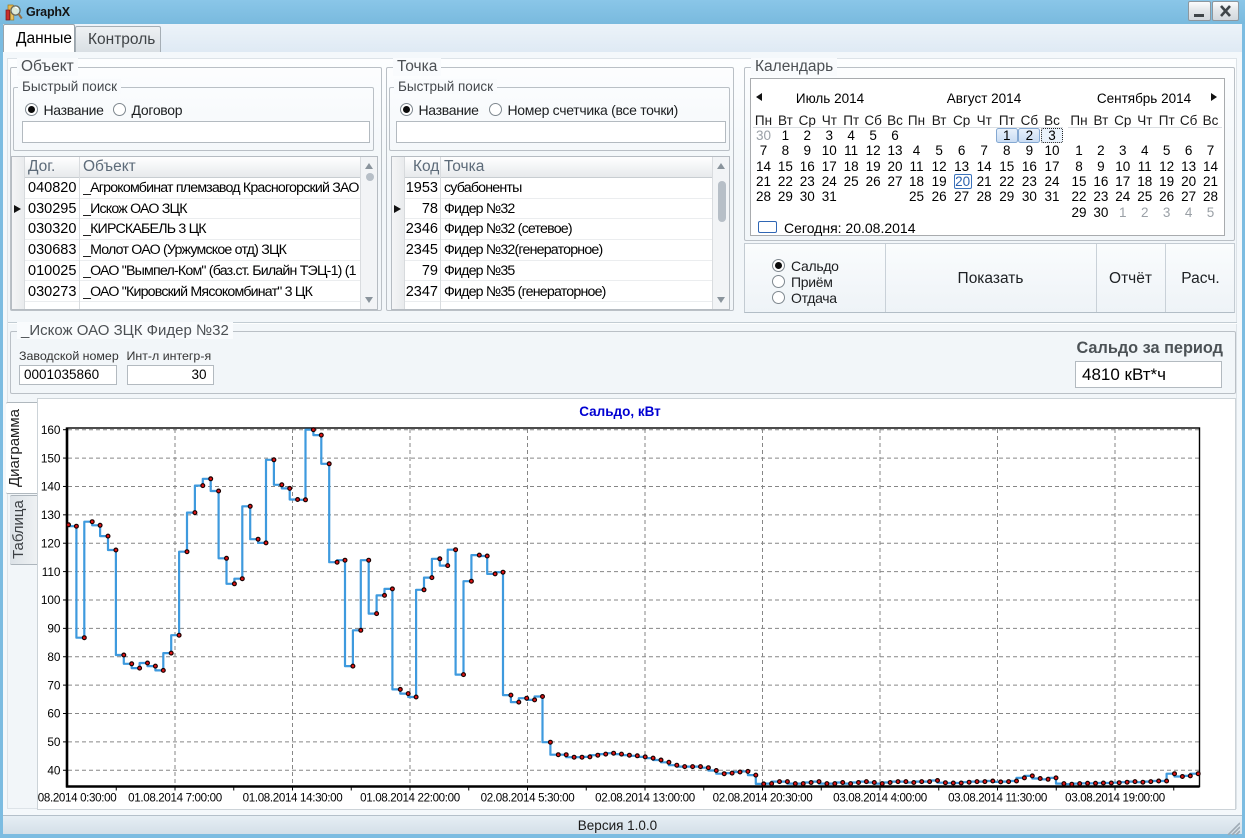  What do you see at coordinates (51, 572) in the screenshot?
I see `svg-text: 110` at bounding box center [51, 572].